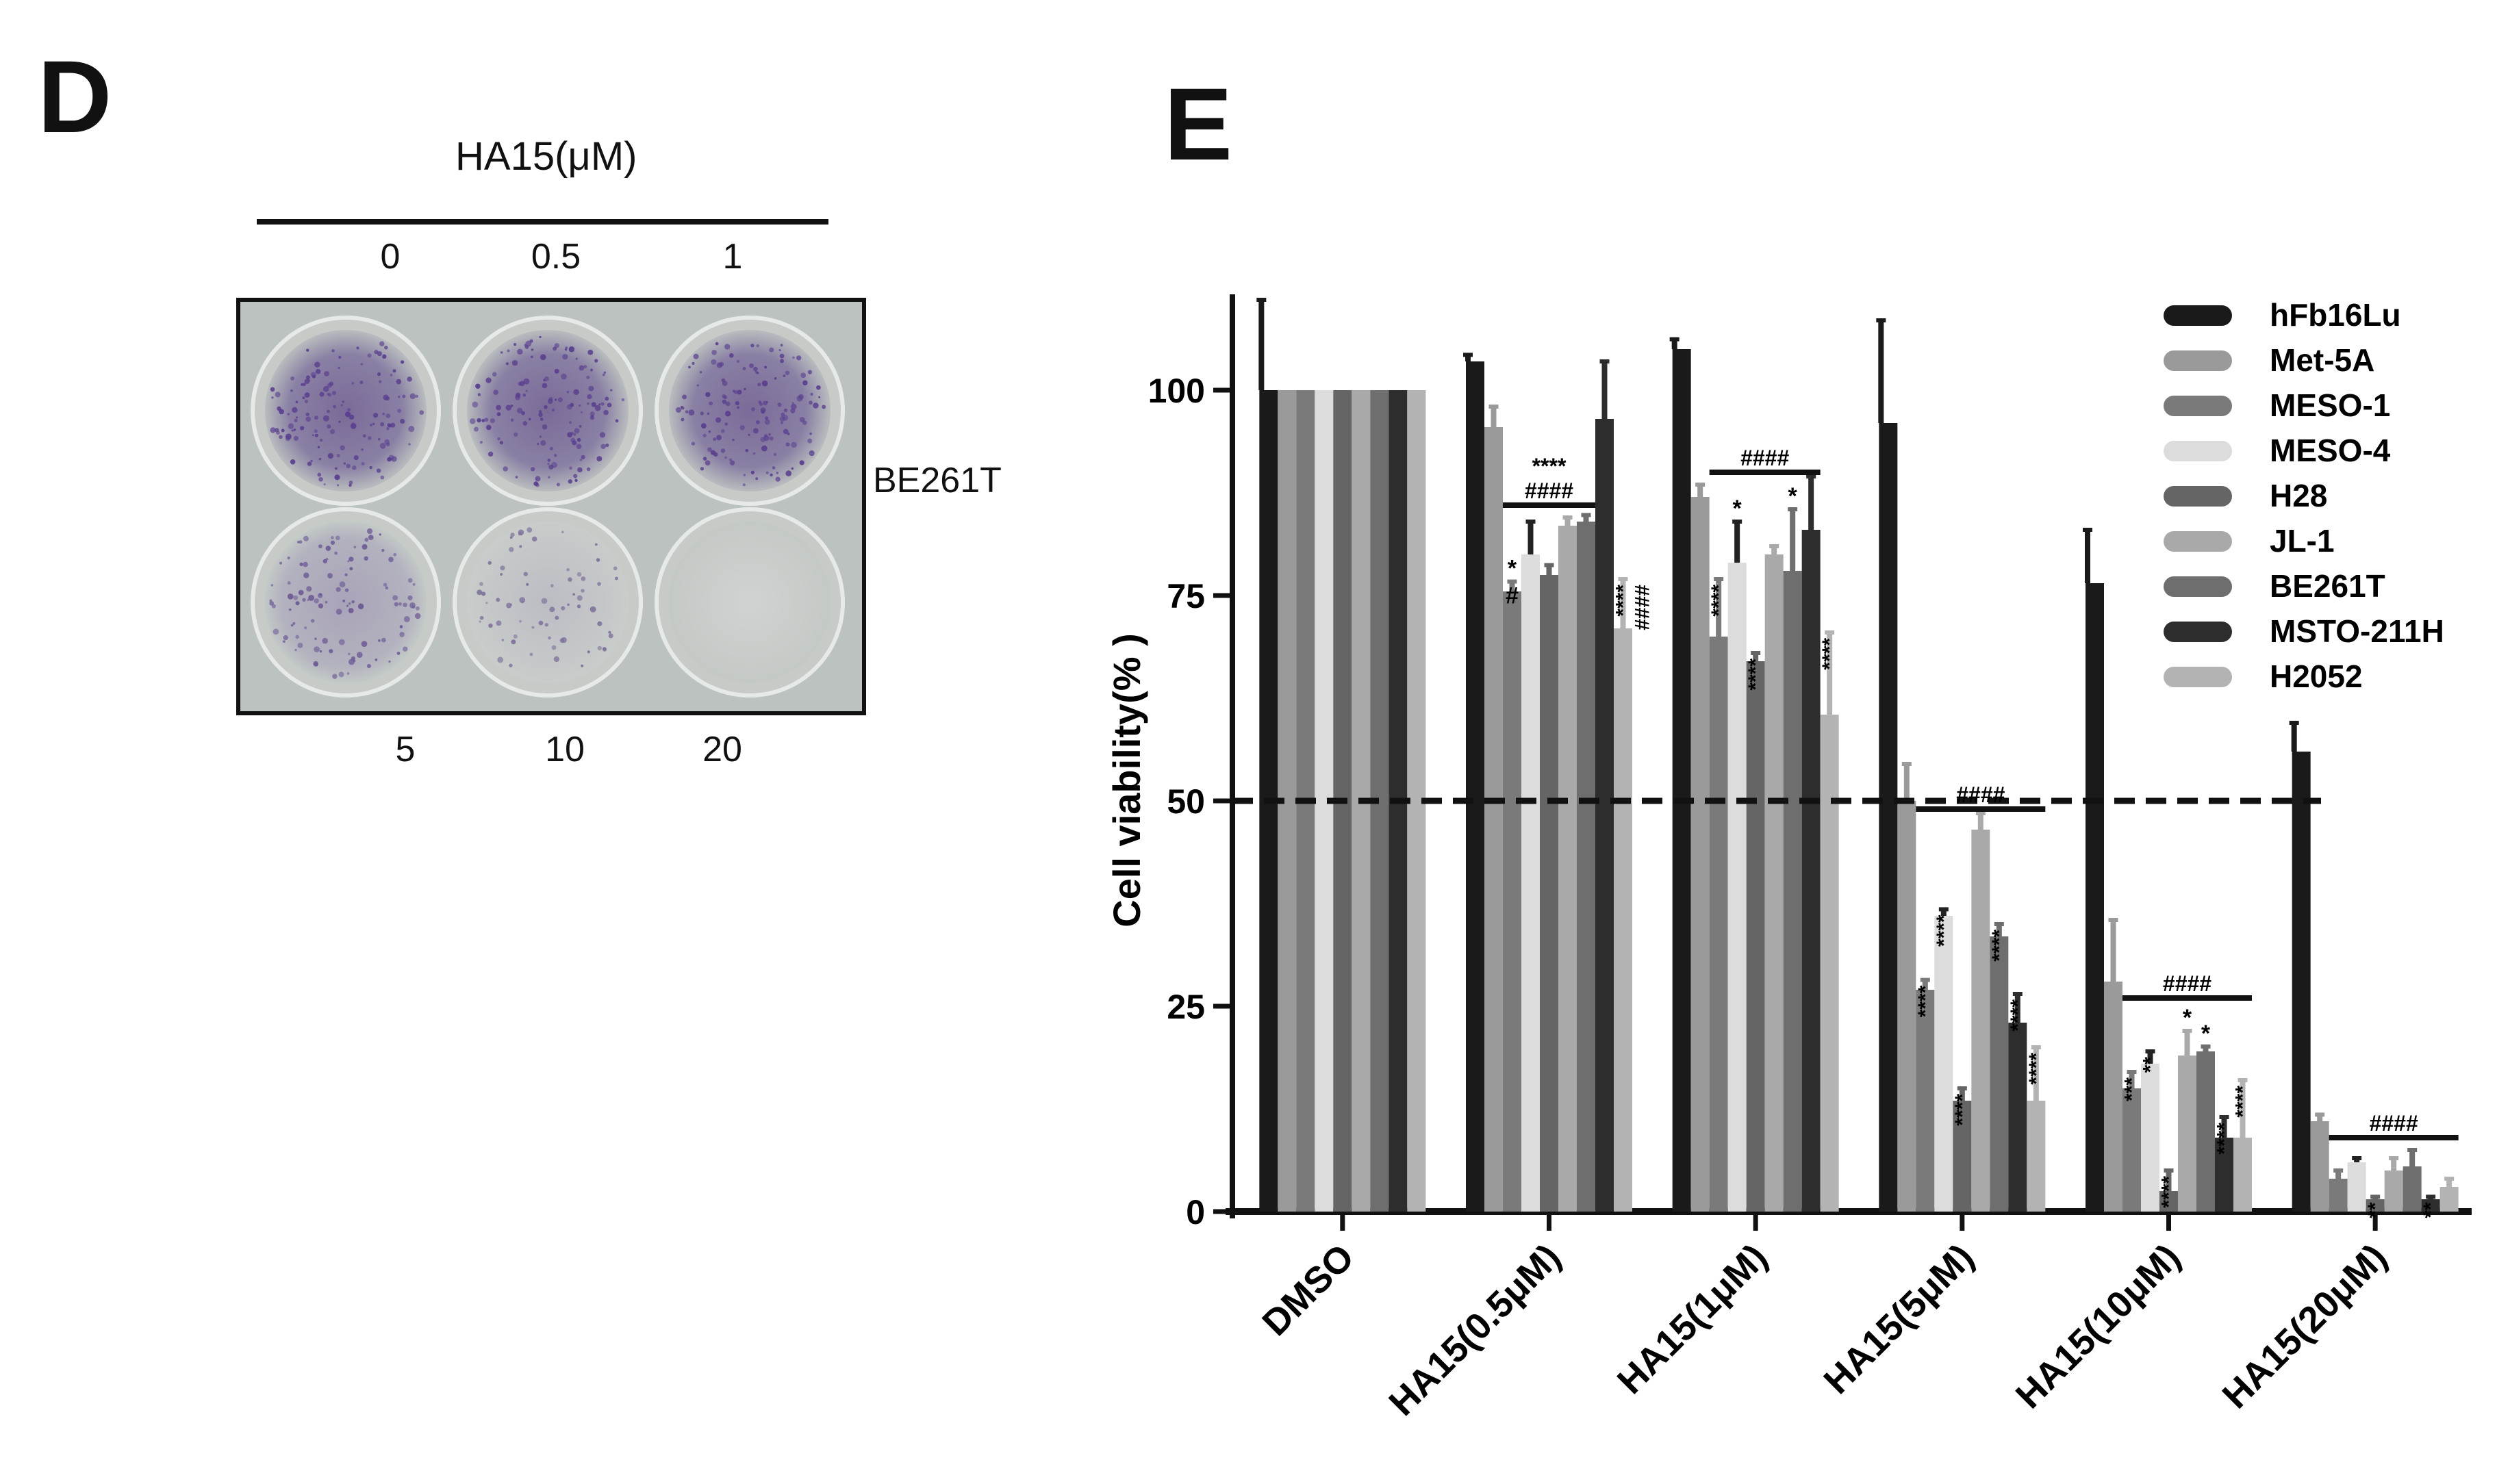 The width and height of the screenshot is (2510, 1484). Describe the element at coordinates (2098, 1326) in the screenshot. I see `x-tick-label: HA15(10μM)` at that location.